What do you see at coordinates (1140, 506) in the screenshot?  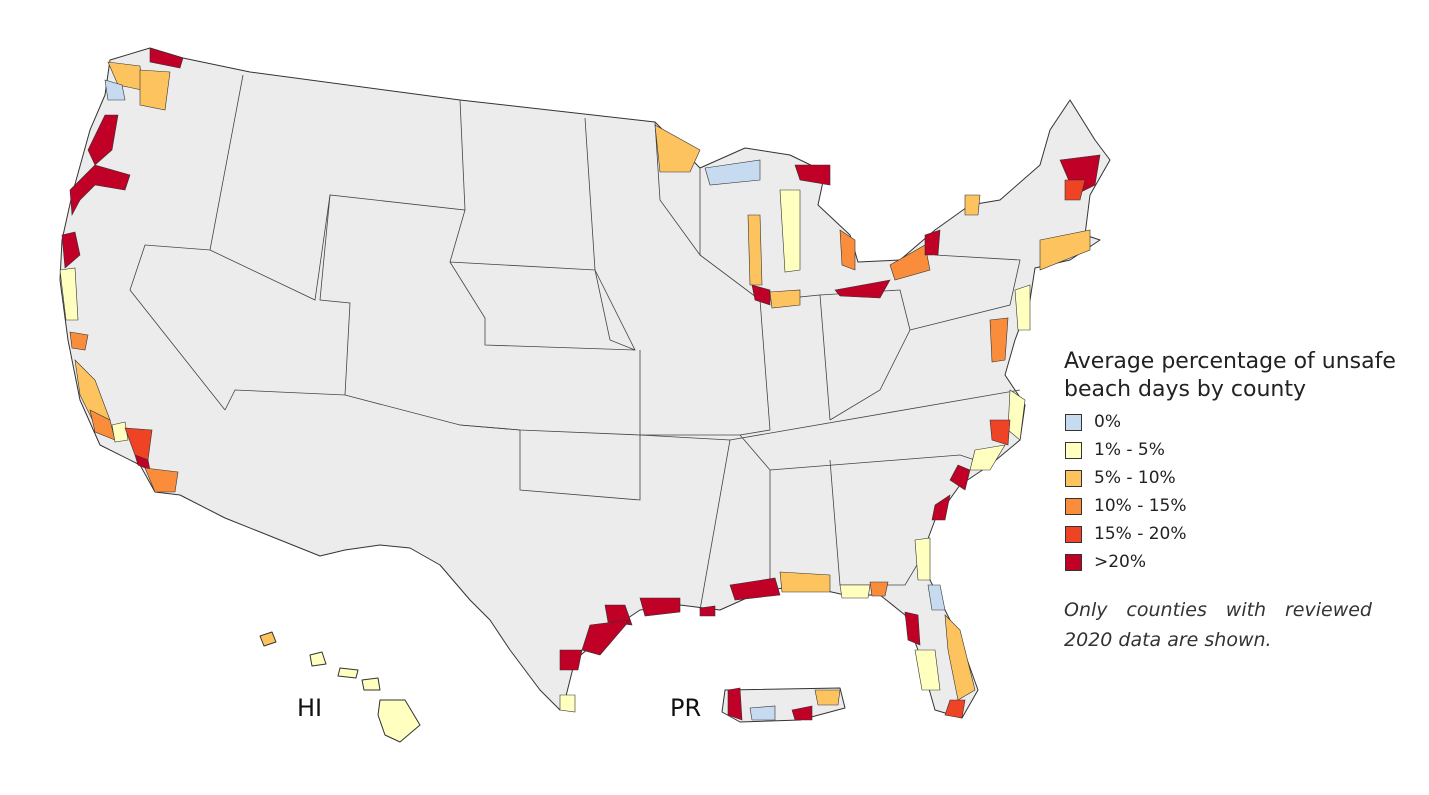 I see `legend-label: 10% - 15%` at bounding box center [1140, 506].